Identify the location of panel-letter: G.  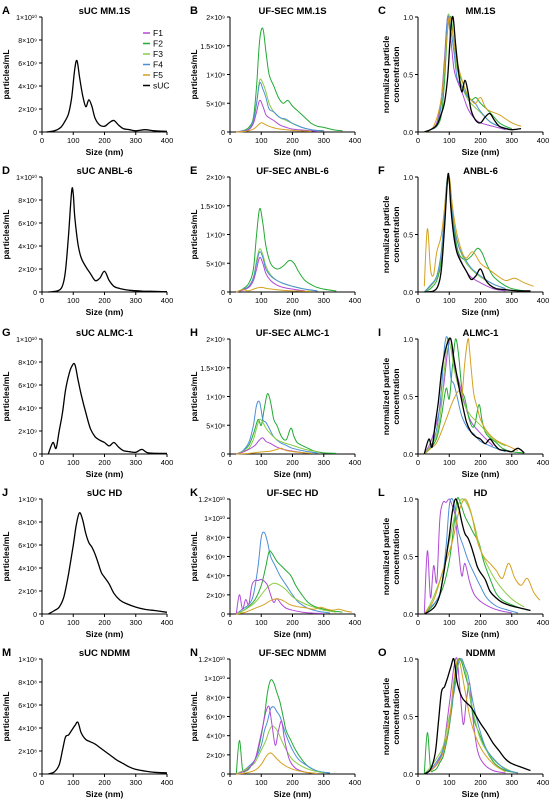
(6, 333).